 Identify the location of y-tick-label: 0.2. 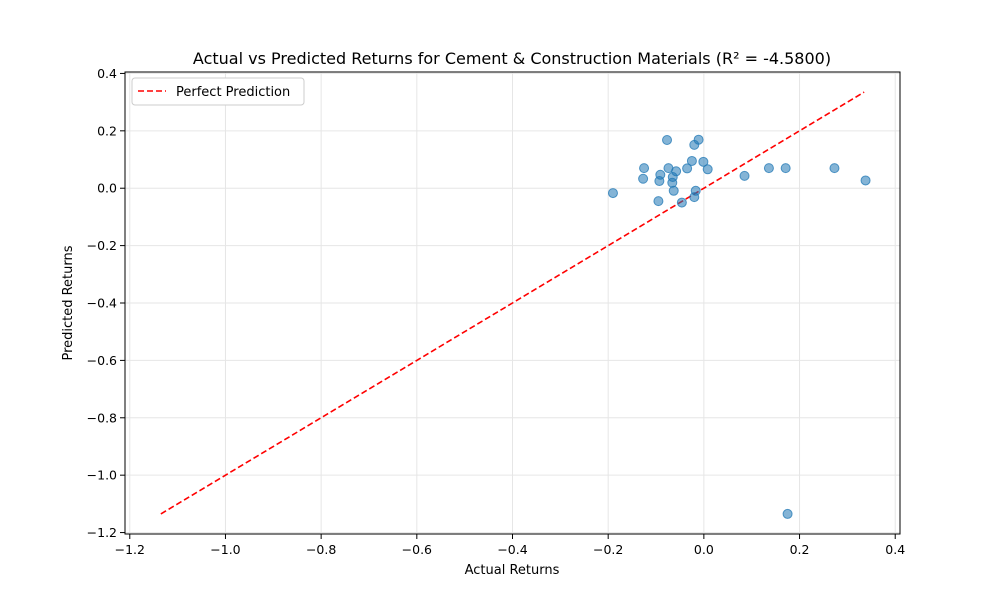
(107, 130).